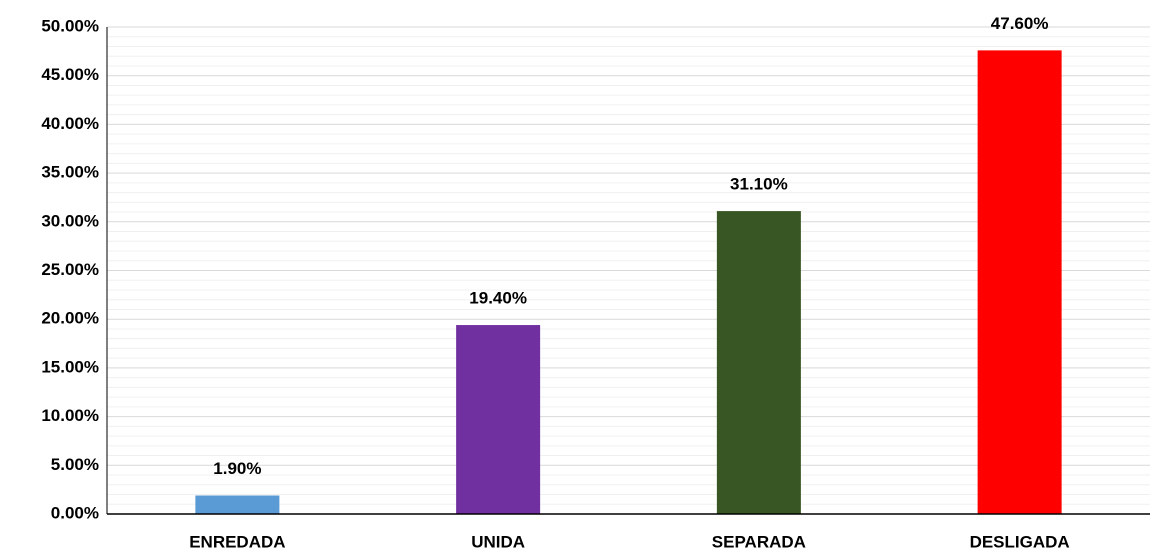 The width and height of the screenshot is (1155, 551). What do you see at coordinates (1020, 23) in the screenshot?
I see `data-label: 47.60%` at bounding box center [1020, 23].